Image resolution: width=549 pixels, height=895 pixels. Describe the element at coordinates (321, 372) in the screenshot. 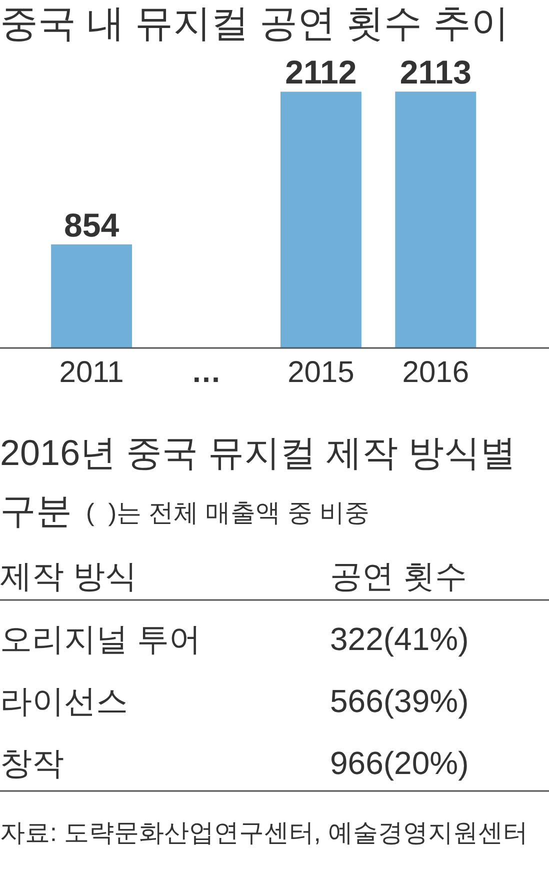

I see `x-tick-label: 2015` at that location.